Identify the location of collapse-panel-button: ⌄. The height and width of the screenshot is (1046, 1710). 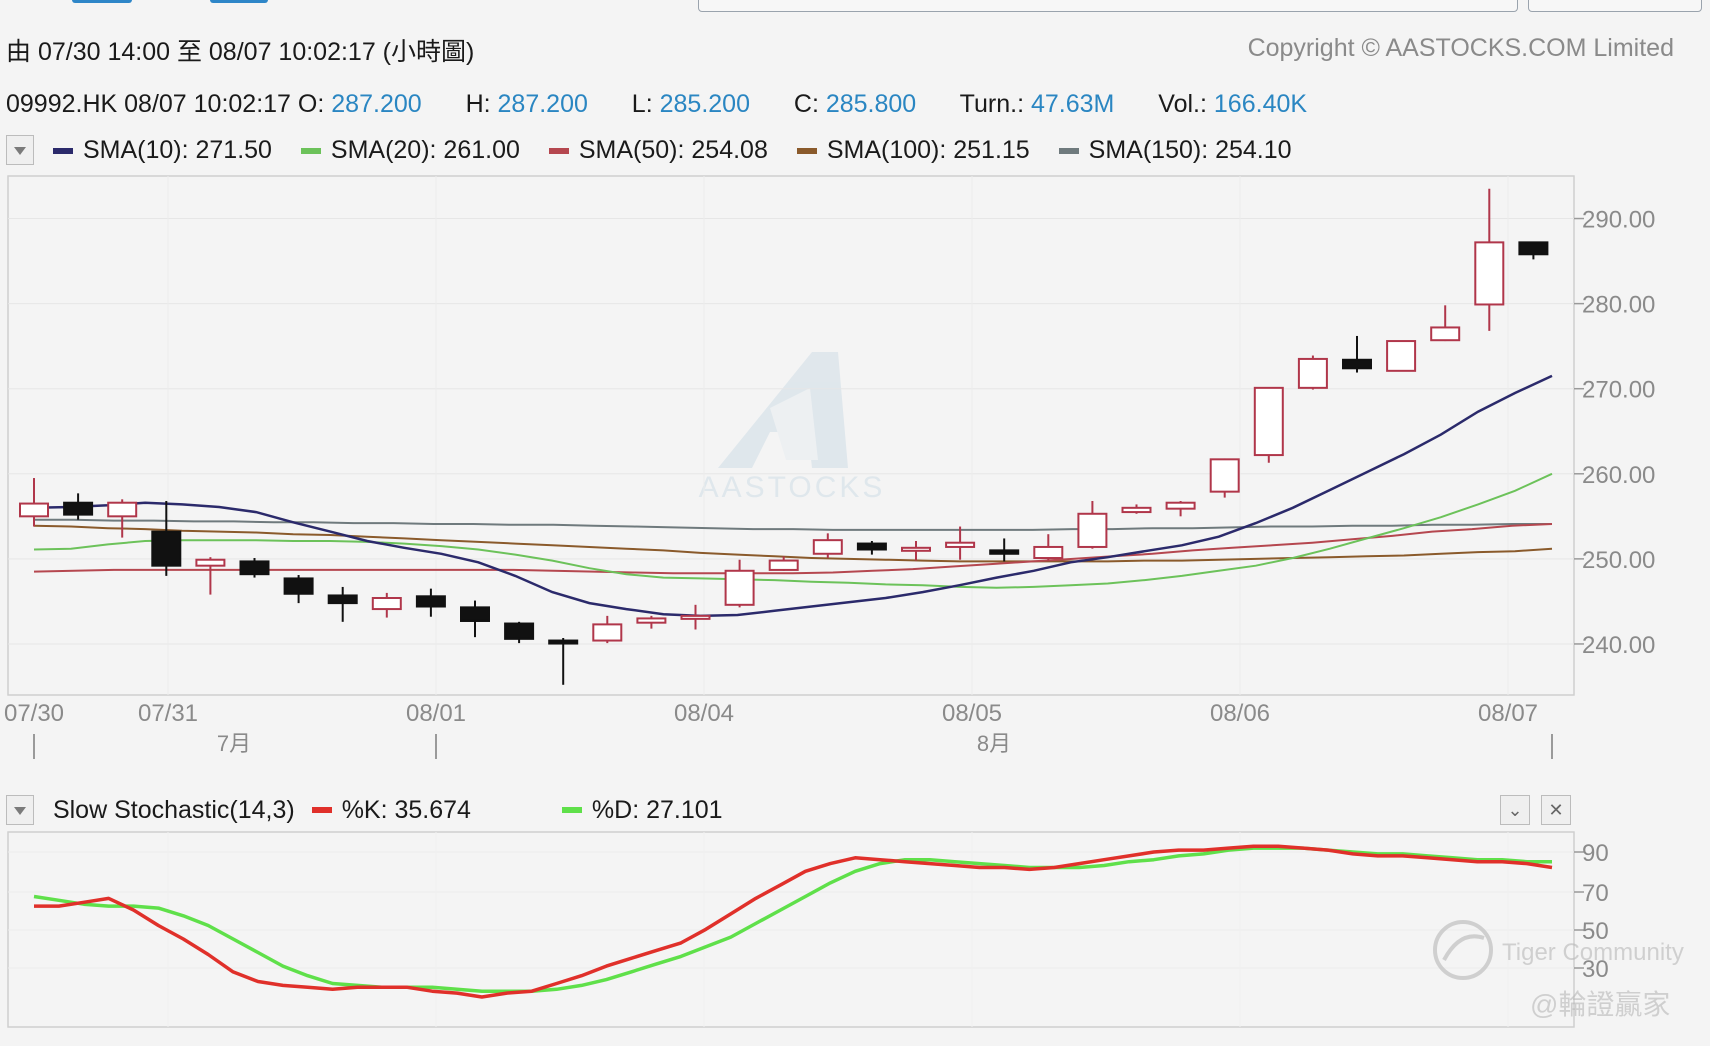
(1515, 810).